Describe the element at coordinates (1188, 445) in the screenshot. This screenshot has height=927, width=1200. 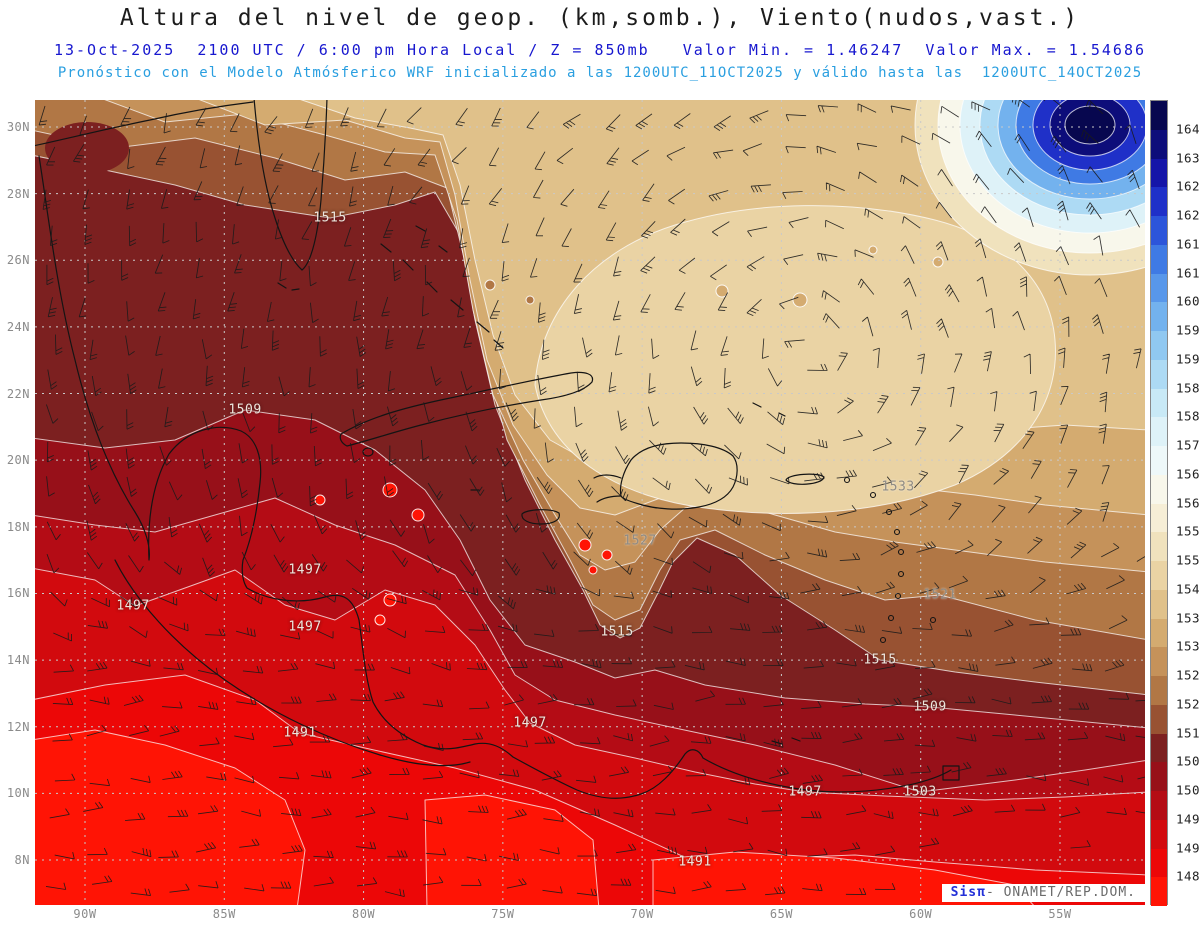
I see `colorbar-tick-label: 1575` at that location.